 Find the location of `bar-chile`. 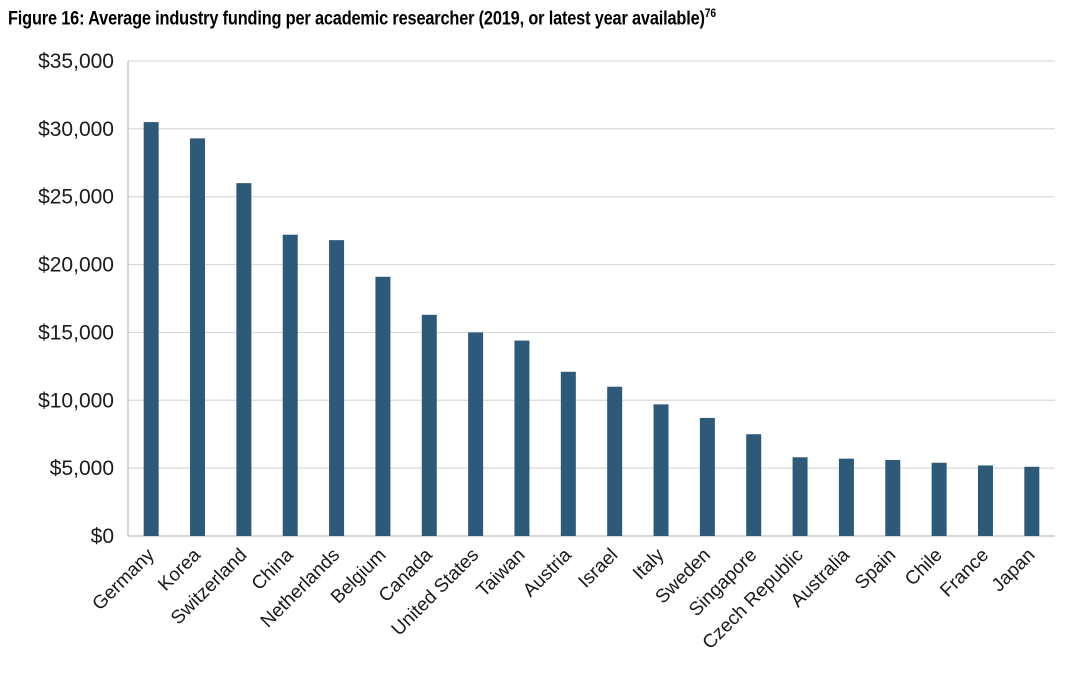

bar-chile is located at coordinates (939, 499).